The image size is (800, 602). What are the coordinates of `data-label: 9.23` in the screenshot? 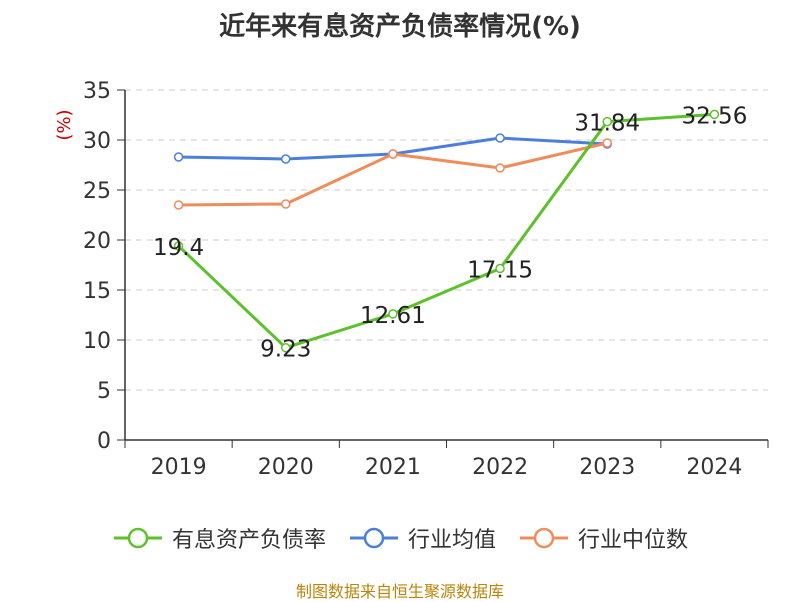 It's located at (285, 350).